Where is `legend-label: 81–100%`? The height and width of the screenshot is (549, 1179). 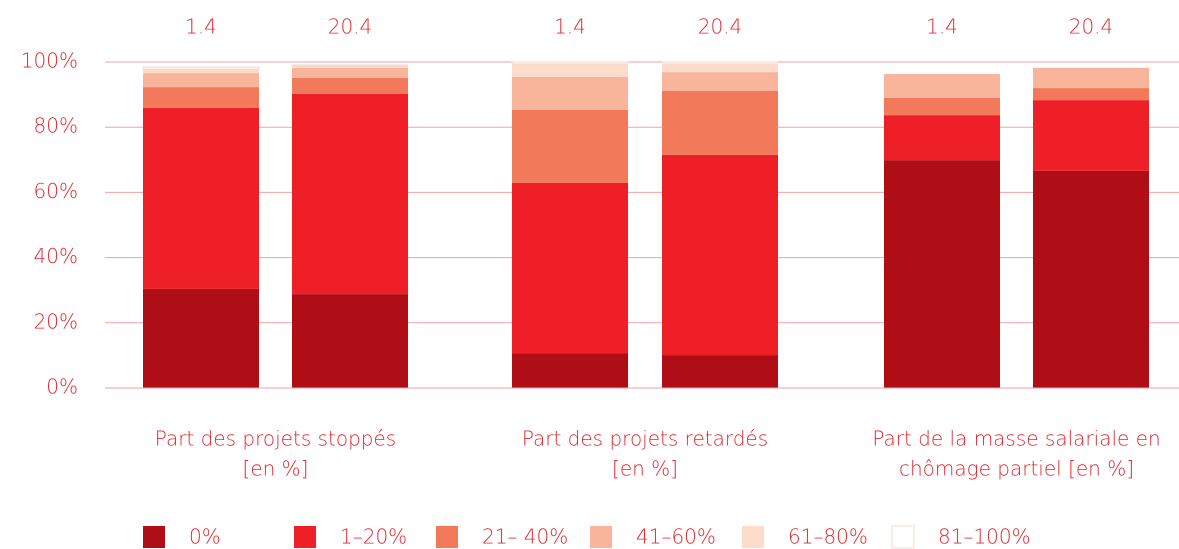 legend-label: 81–100% is located at coordinates (984, 537).